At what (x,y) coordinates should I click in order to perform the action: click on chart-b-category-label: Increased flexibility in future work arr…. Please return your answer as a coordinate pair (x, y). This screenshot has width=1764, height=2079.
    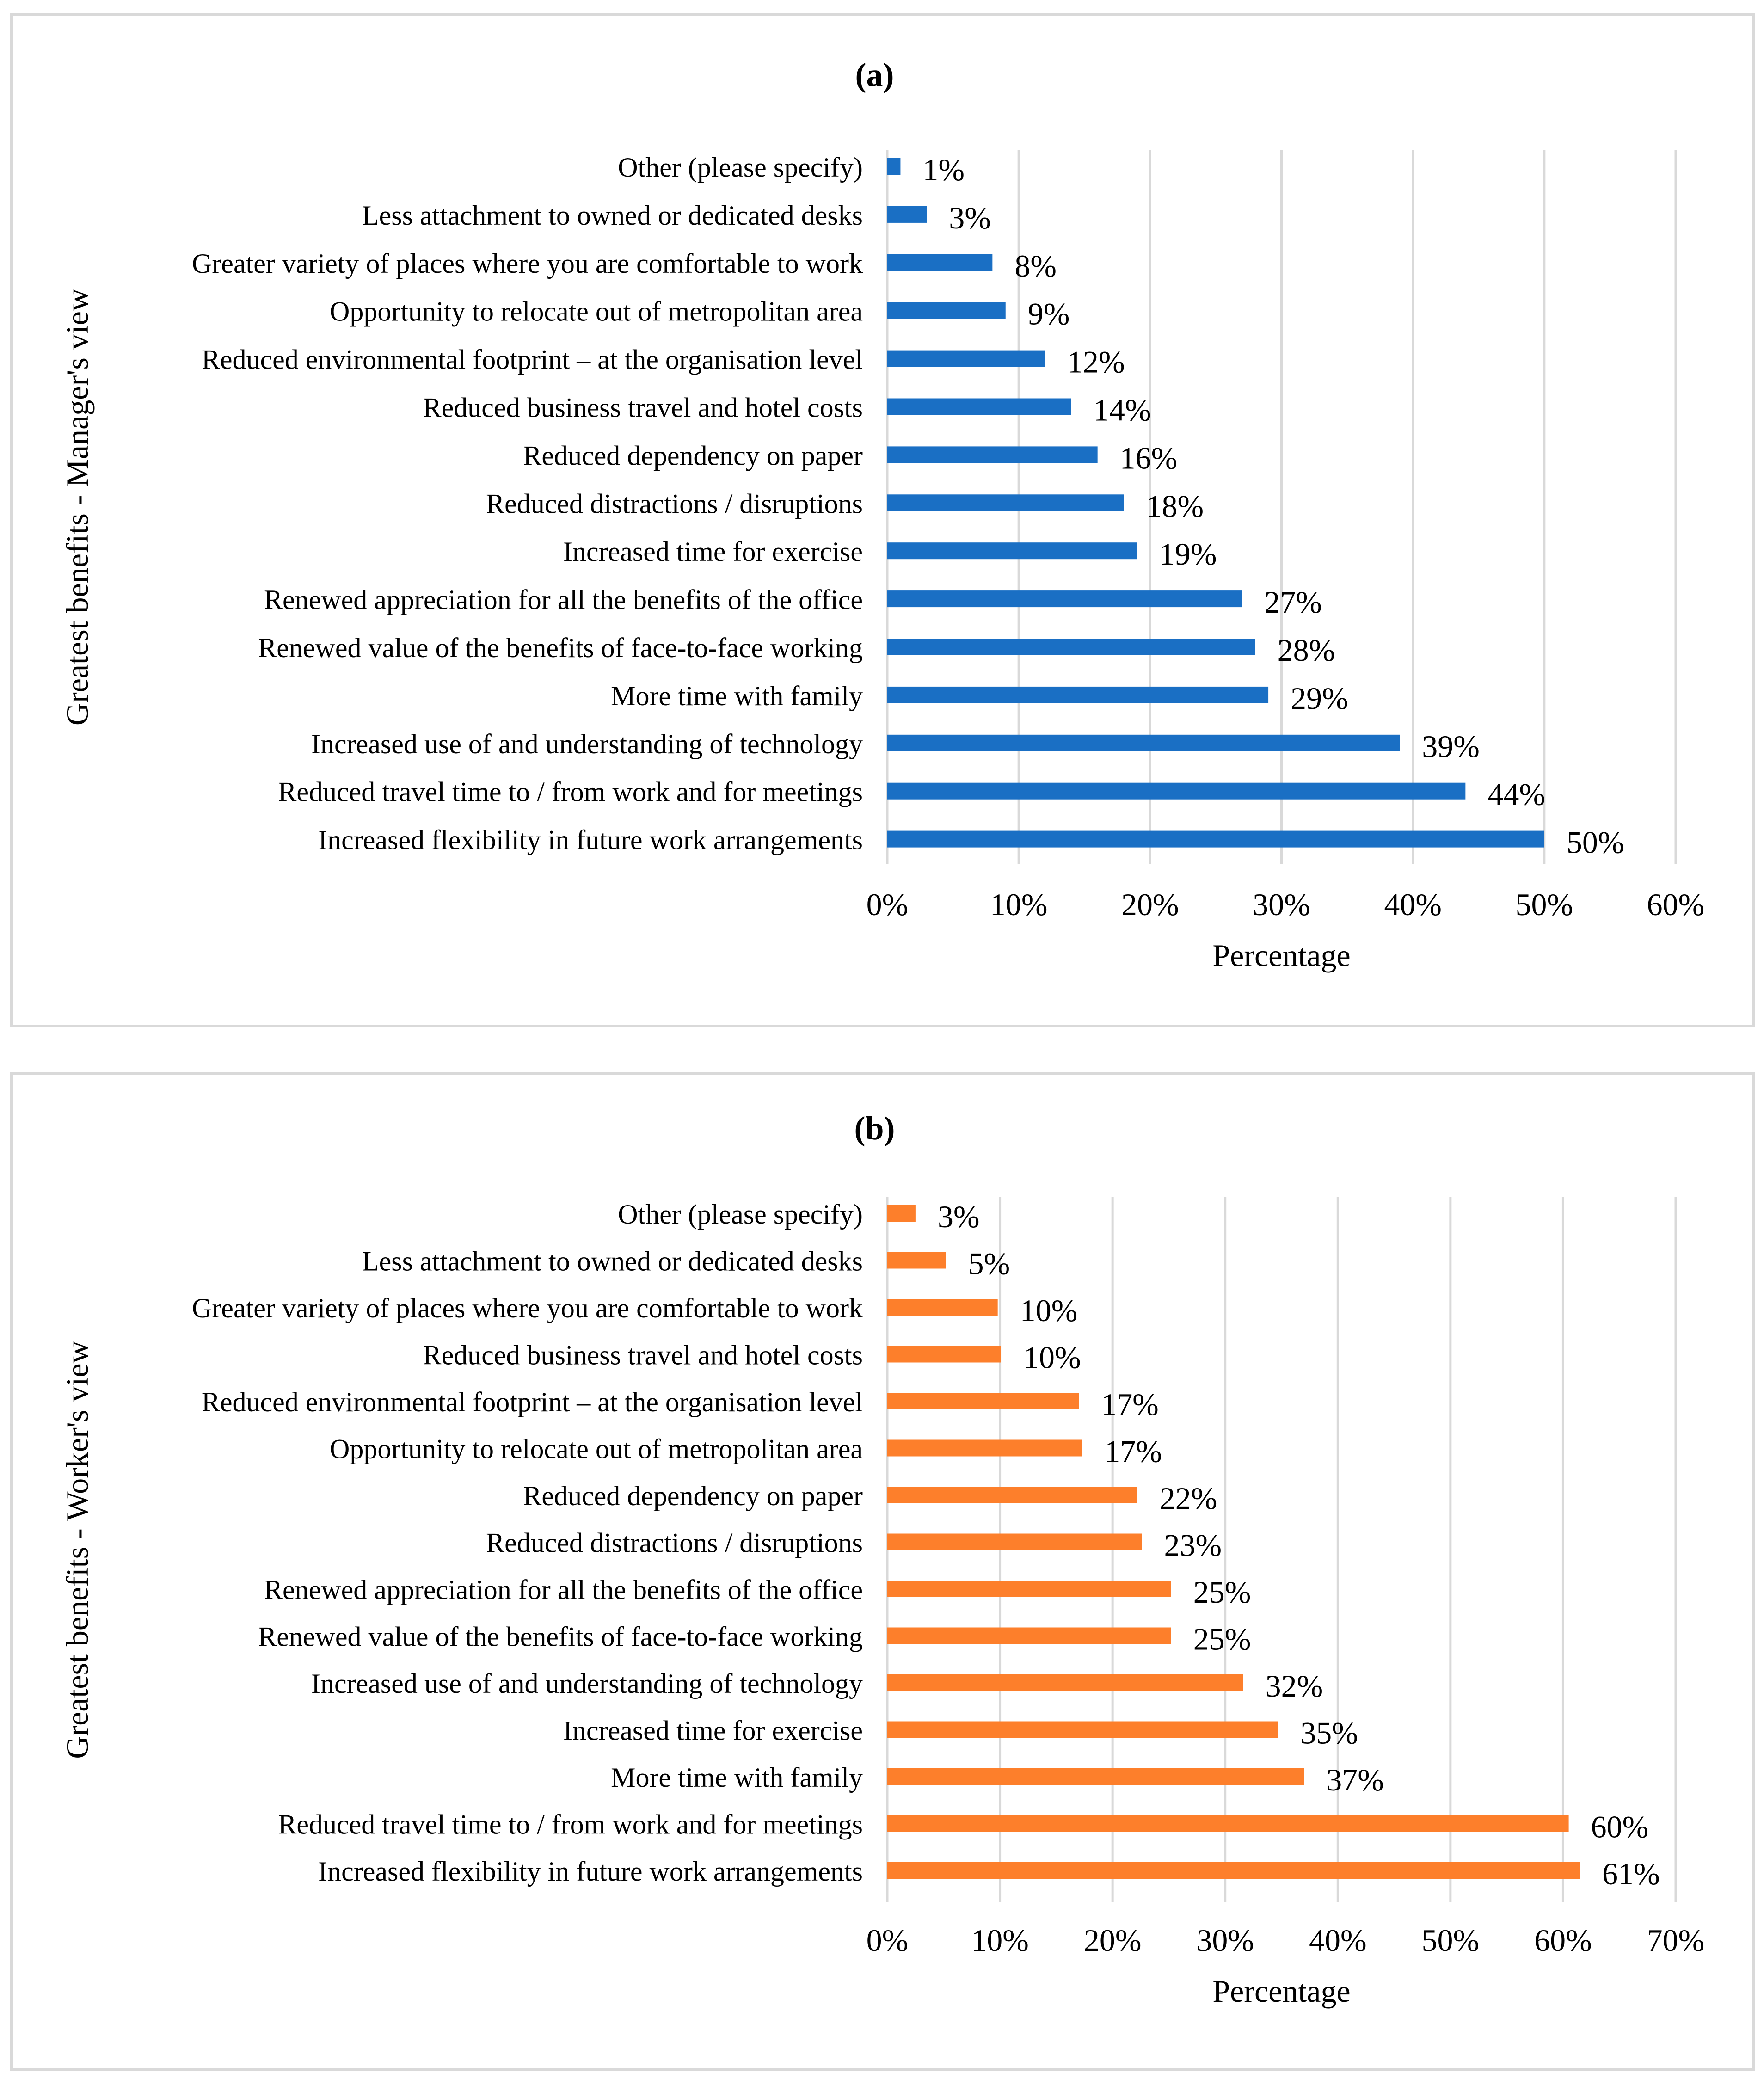
    Looking at the image, I should click on (590, 1871).